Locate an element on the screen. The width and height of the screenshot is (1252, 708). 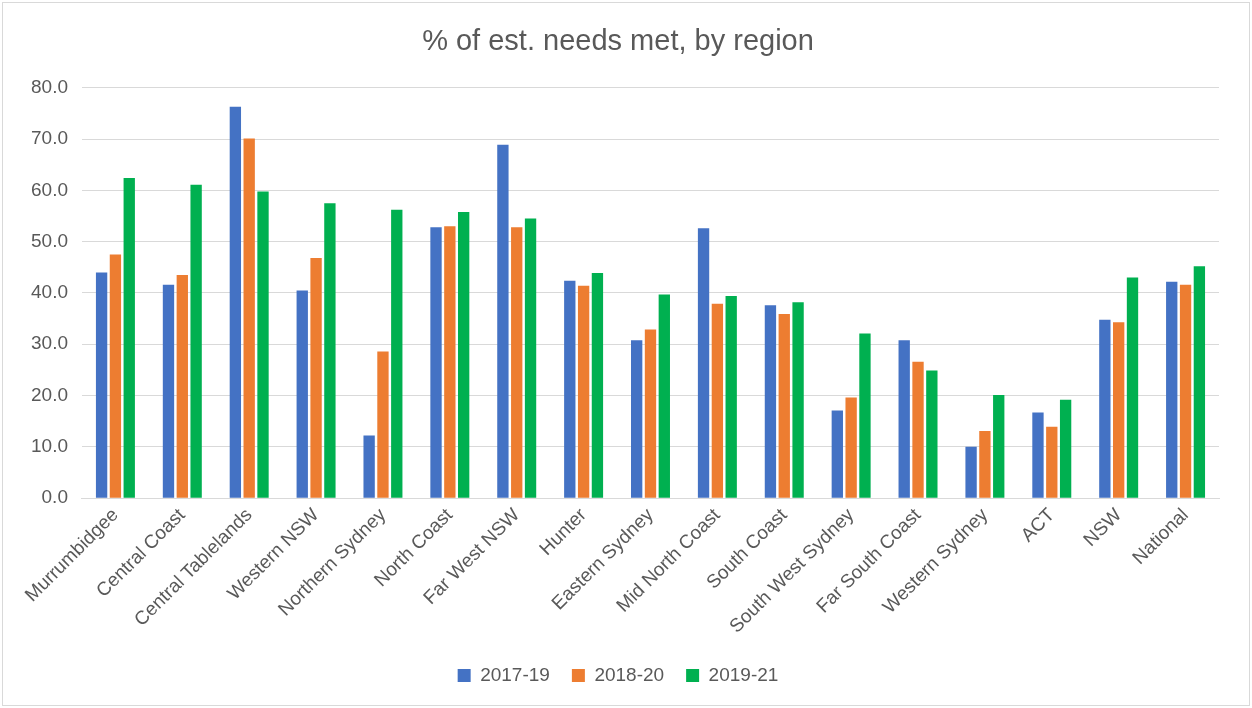
y-tick-label: 20.0 is located at coordinates (49, 394).